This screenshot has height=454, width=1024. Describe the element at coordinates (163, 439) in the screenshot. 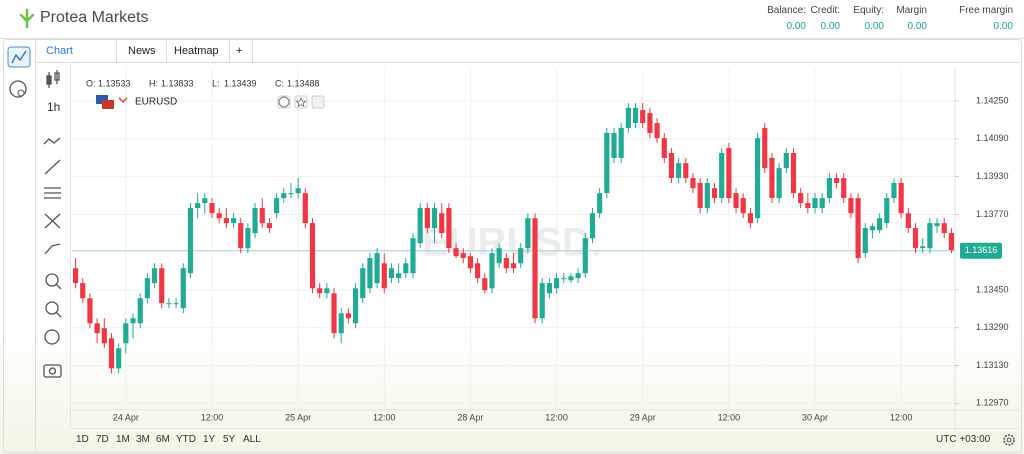

I see `range-button: 6M` at that location.